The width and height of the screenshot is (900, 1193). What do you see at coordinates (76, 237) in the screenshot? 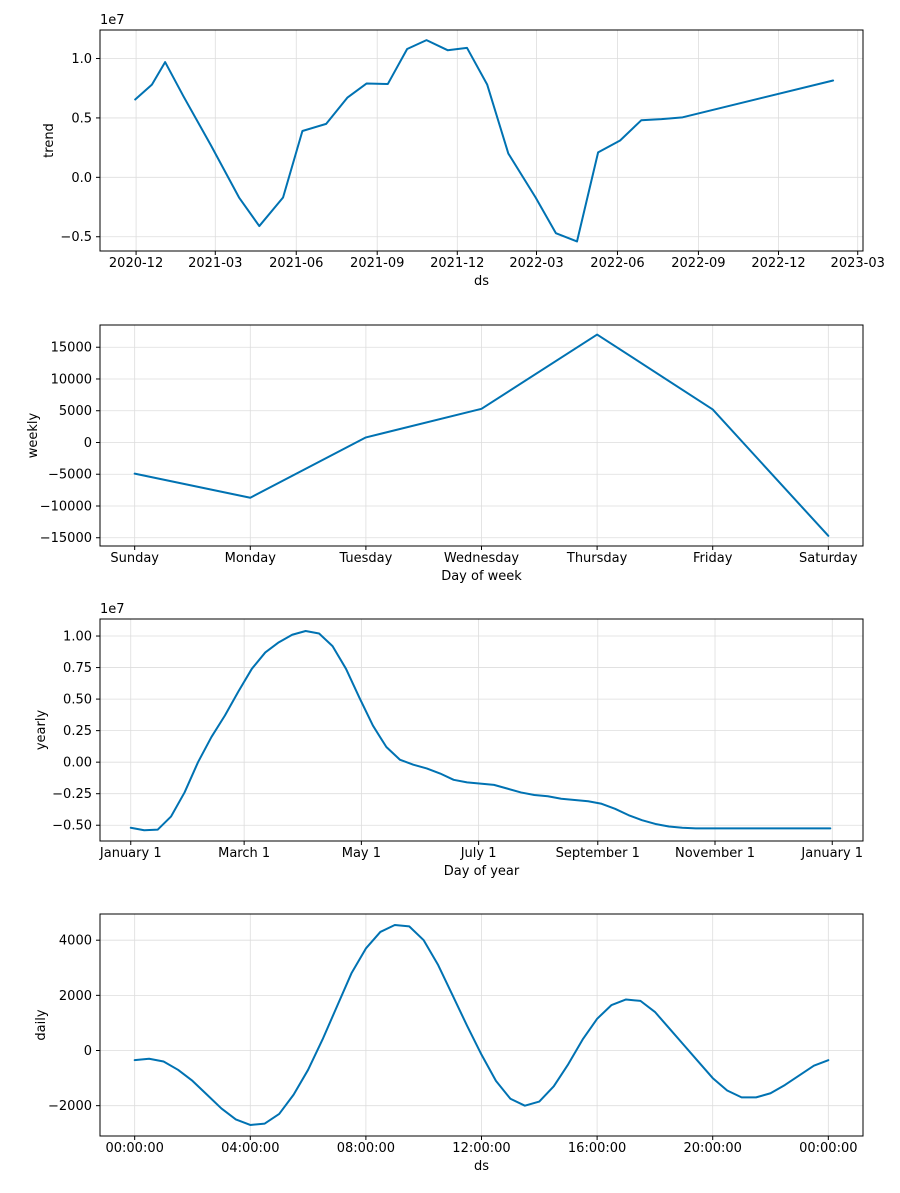
I see `y-tick-label: −0.5` at bounding box center [76, 237].